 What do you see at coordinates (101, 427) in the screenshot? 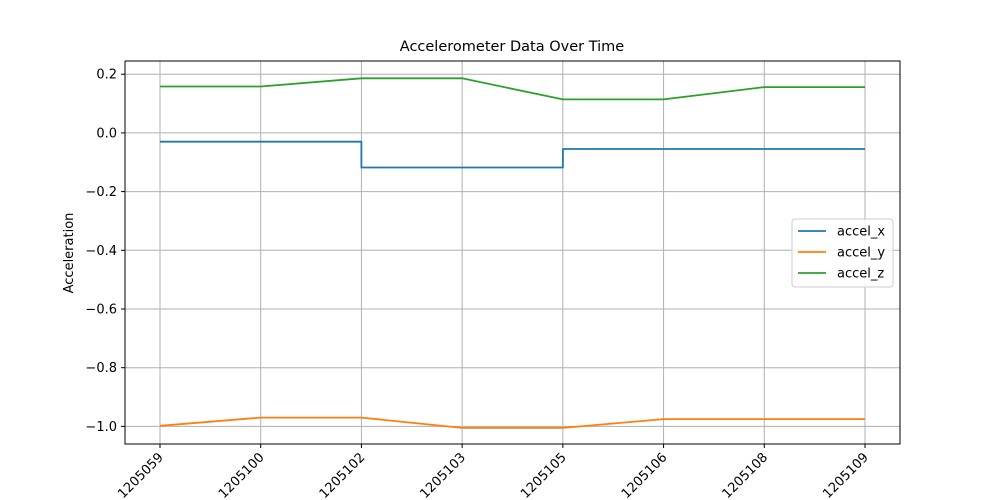
I see `y-tick-label: −1.0` at bounding box center [101, 427].